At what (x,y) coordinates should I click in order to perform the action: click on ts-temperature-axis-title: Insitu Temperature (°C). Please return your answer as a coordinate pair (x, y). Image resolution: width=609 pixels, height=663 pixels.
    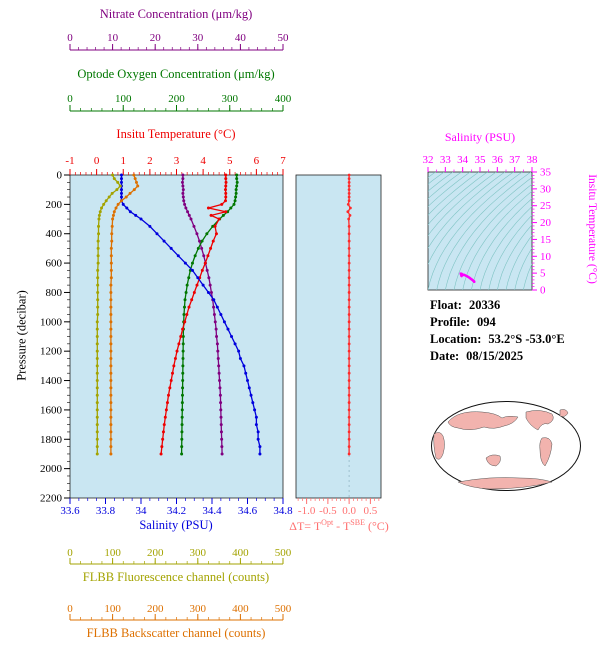
    Looking at the image, I should click on (592, 229).